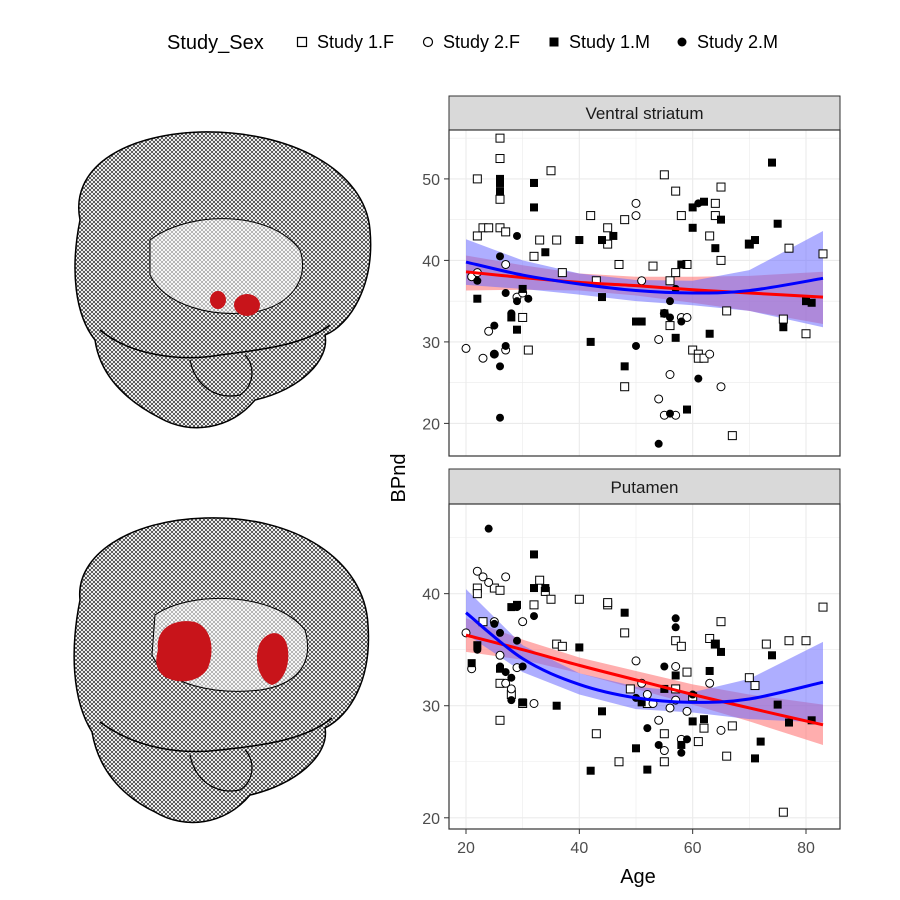 The width and height of the screenshot is (900, 900). I want to click on fit-line-M, so click(644, 657).